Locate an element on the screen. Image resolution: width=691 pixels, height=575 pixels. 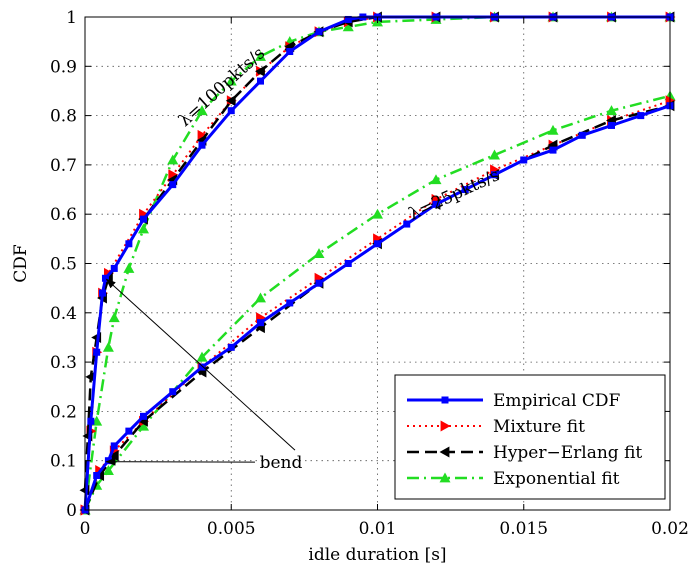
legend-entry: Hyper−Erlang fit is located at coordinates (524, 453).